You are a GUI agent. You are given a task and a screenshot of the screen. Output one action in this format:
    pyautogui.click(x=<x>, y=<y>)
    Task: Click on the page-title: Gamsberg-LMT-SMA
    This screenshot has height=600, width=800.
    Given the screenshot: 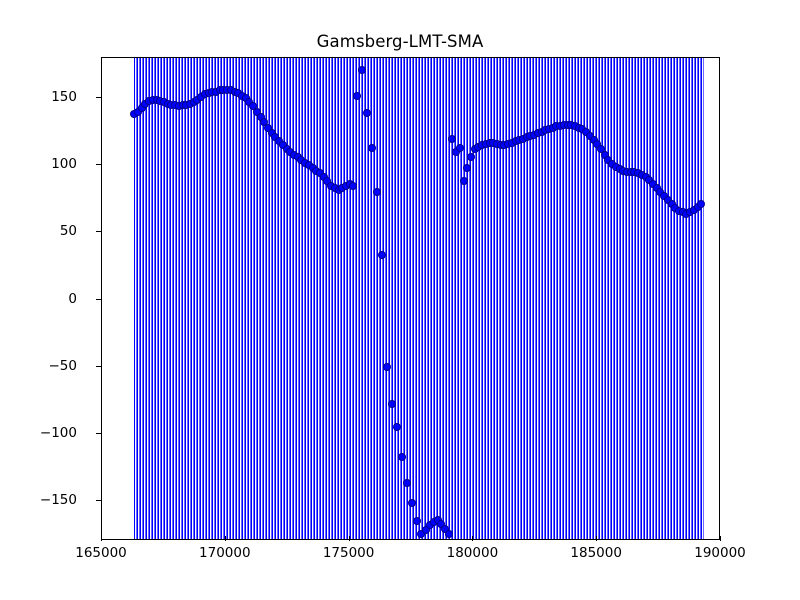 What is the action you would take?
    pyautogui.click(x=400, y=41)
    